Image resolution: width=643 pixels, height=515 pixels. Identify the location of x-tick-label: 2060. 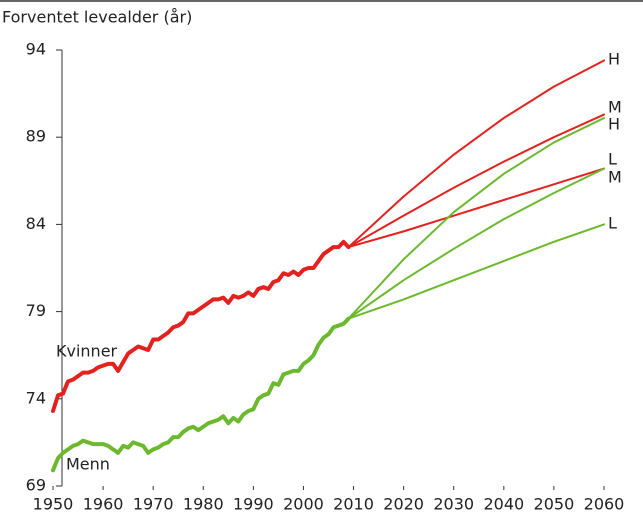
(604, 504).